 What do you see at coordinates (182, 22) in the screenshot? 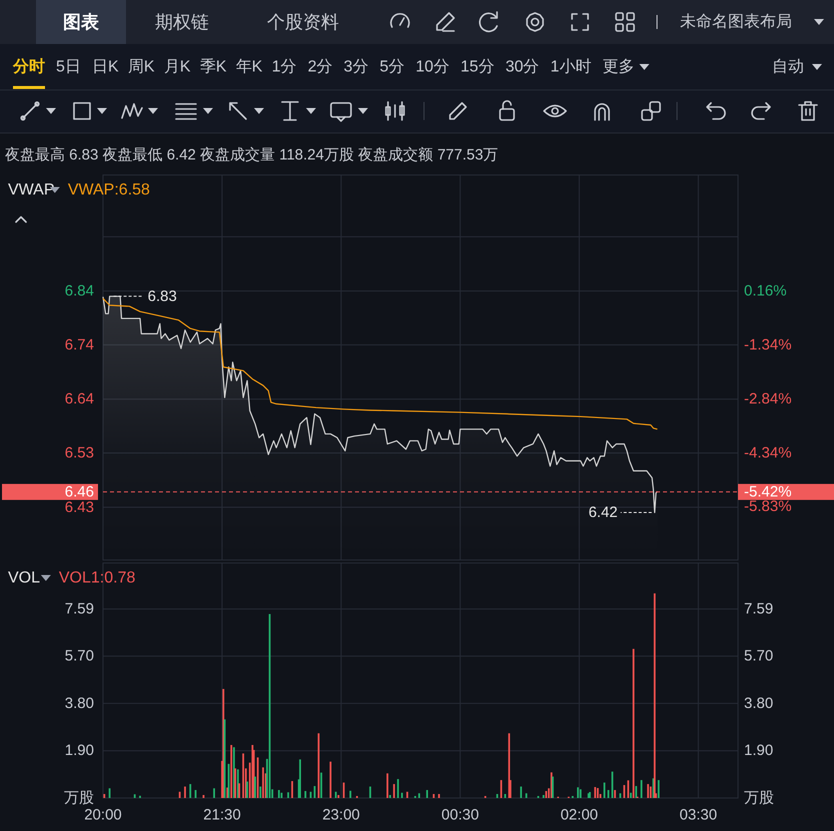
I see `text: 期权链` at bounding box center [182, 22].